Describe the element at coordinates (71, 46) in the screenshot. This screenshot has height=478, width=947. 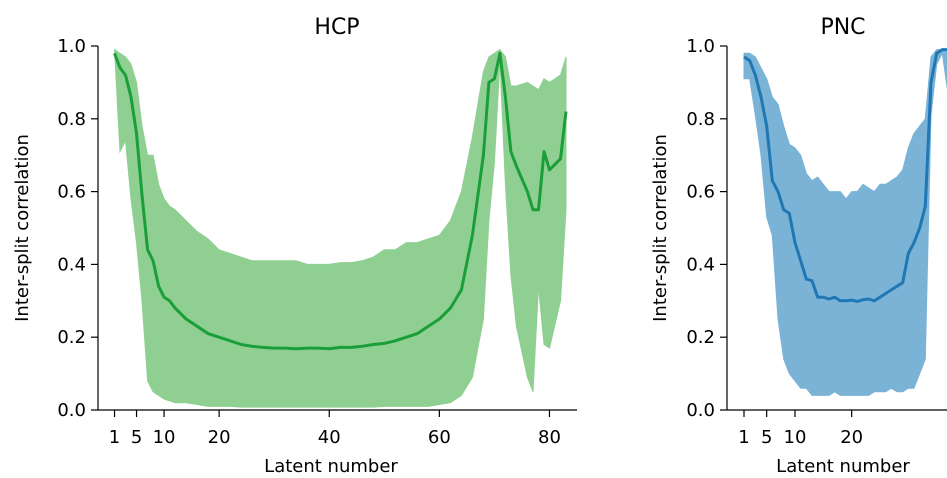
I see `hcp-y-tick-label: 1.0` at that location.